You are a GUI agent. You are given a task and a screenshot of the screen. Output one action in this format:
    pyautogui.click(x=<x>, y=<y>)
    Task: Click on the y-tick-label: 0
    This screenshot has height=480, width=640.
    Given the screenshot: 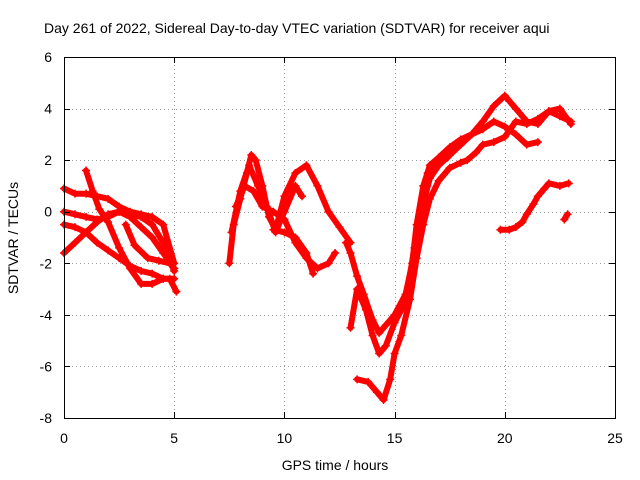 What is the action you would take?
    pyautogui.click(x=48, y=212)
    